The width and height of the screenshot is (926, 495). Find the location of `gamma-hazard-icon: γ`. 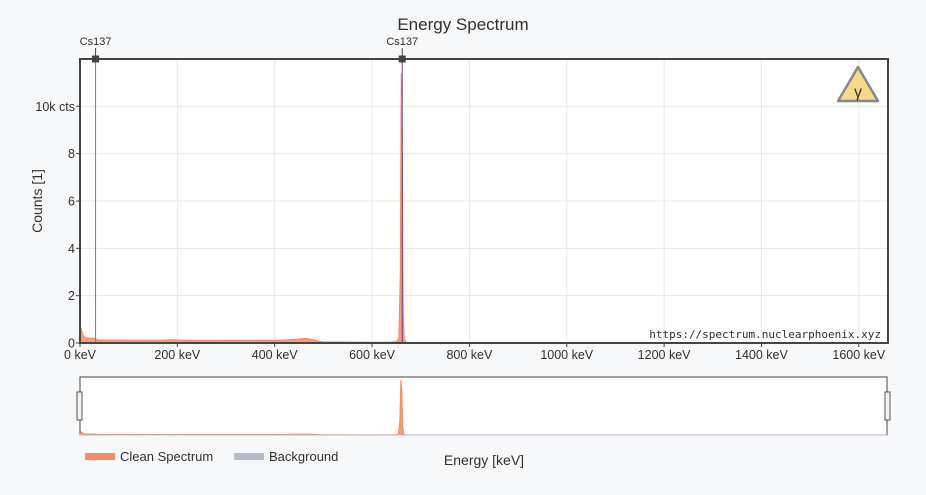

gamma-hazard-icon: γ is located at coordinates (858, 84).